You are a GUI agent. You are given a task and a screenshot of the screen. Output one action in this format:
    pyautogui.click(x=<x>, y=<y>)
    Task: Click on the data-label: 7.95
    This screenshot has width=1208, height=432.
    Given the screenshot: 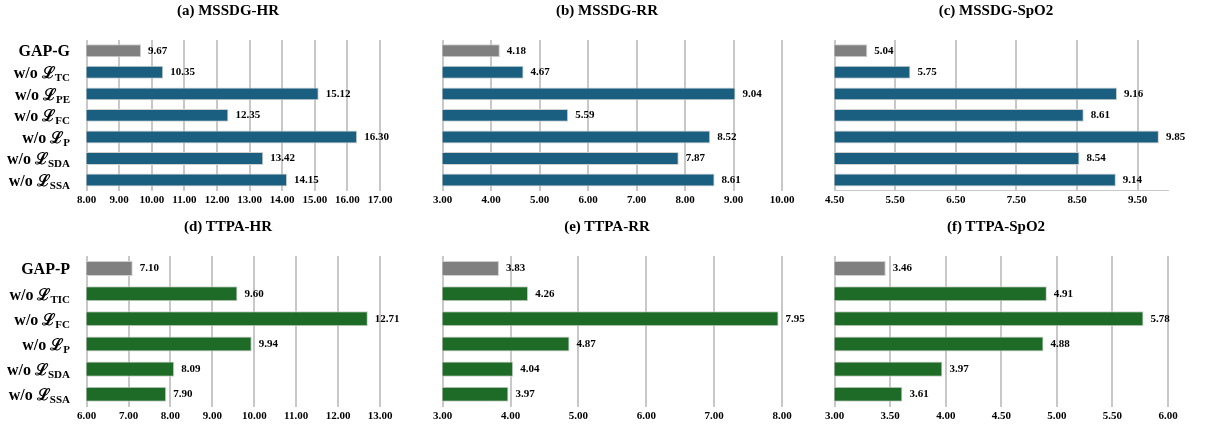 What is the action you would take?
    pyautogui.click(x=795, y=317)
    